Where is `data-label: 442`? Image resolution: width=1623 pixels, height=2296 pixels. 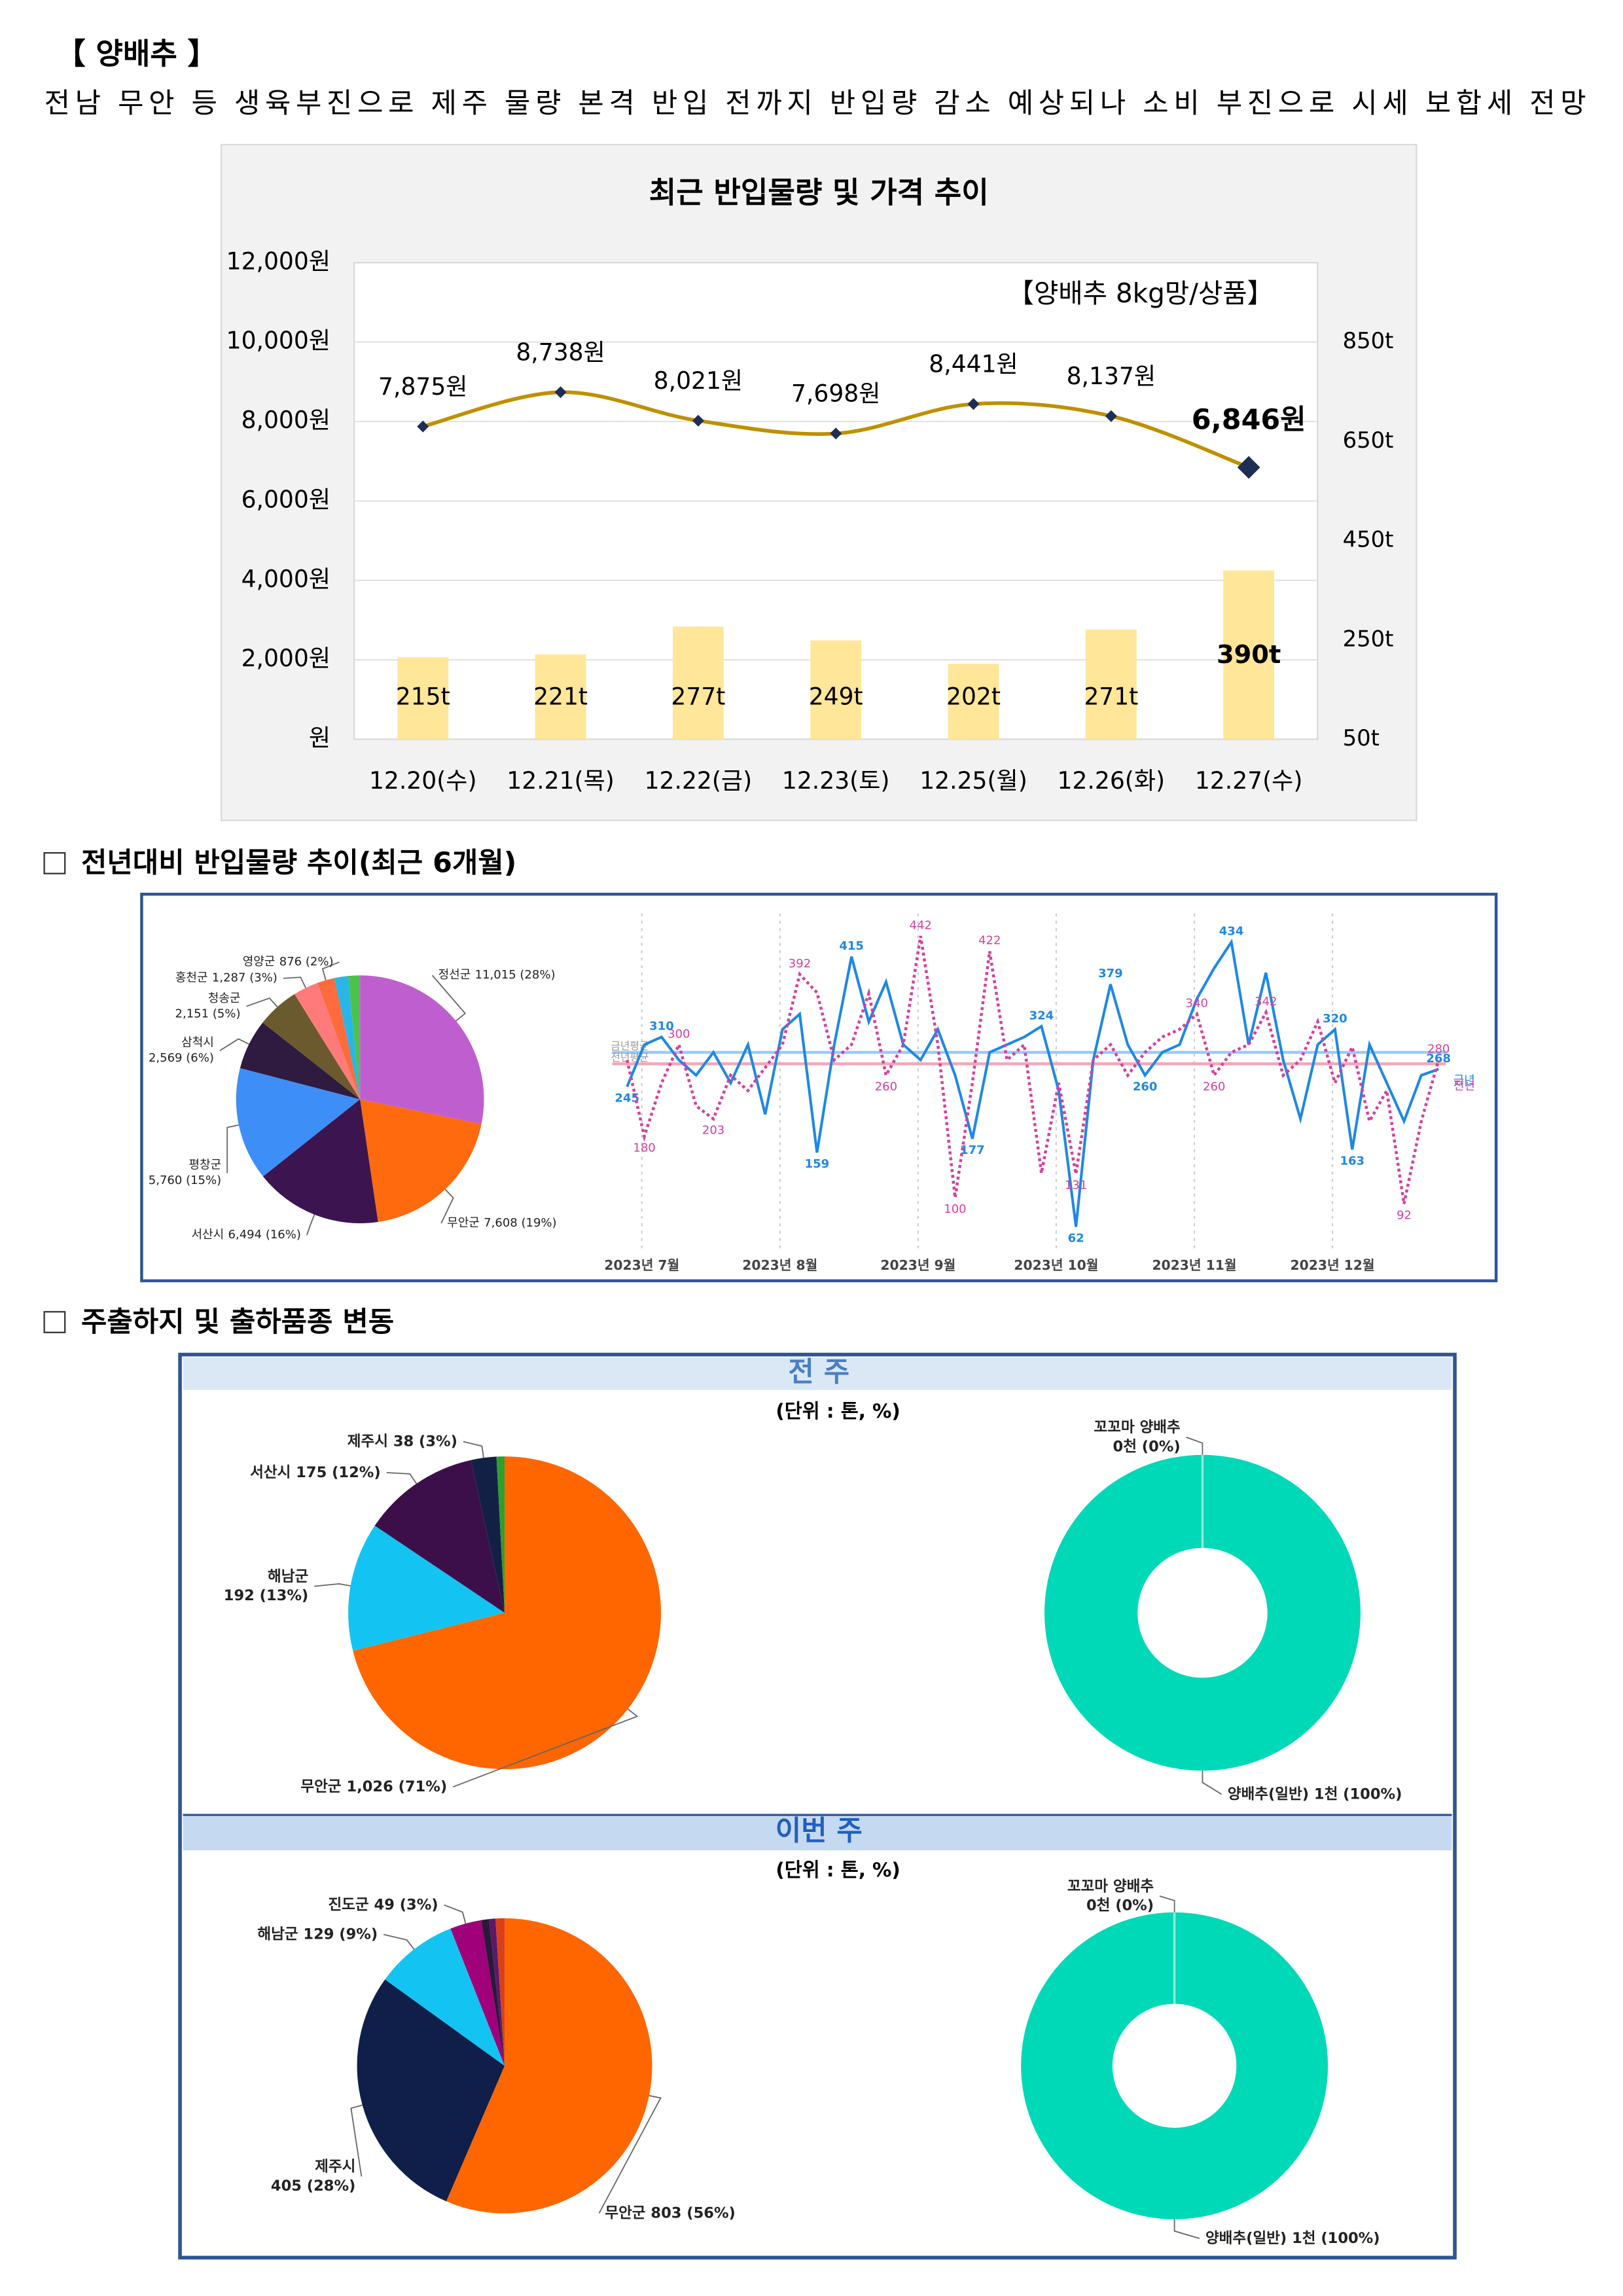
data-label: 442 is located at coordinates (920, 925).